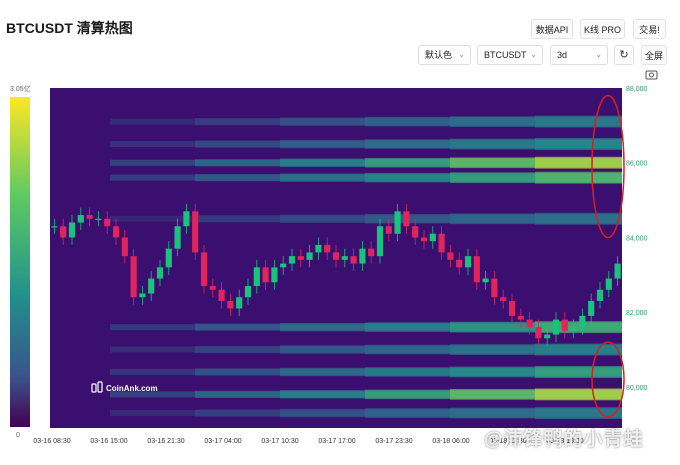  I want to click on coinank-logo: CoinAnk.com, so click(124, 387).